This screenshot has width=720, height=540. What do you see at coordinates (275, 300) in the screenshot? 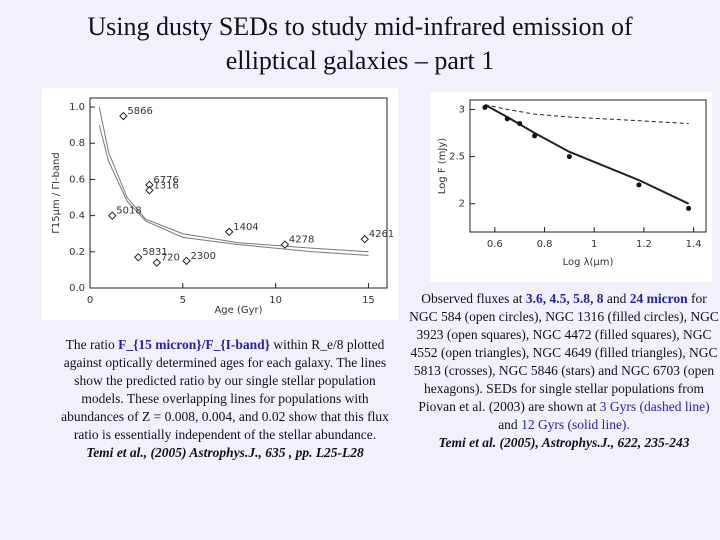
I see `x-tick-label: 10` at bounding box center [275, 300].